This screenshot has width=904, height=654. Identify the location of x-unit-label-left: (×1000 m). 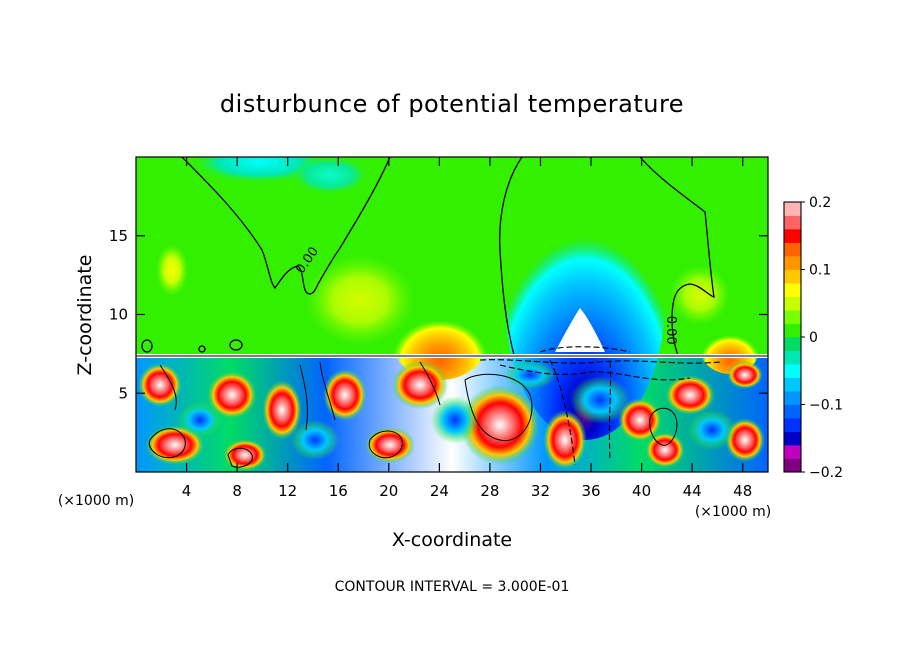
(96, 501).